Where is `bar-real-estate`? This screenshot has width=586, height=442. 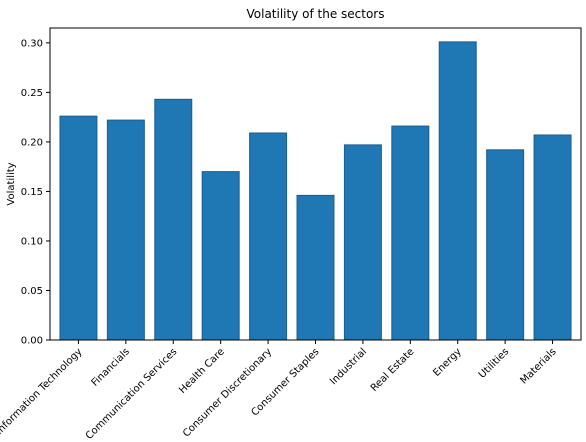 bar-real-estate is located at coordinates (410, 233).